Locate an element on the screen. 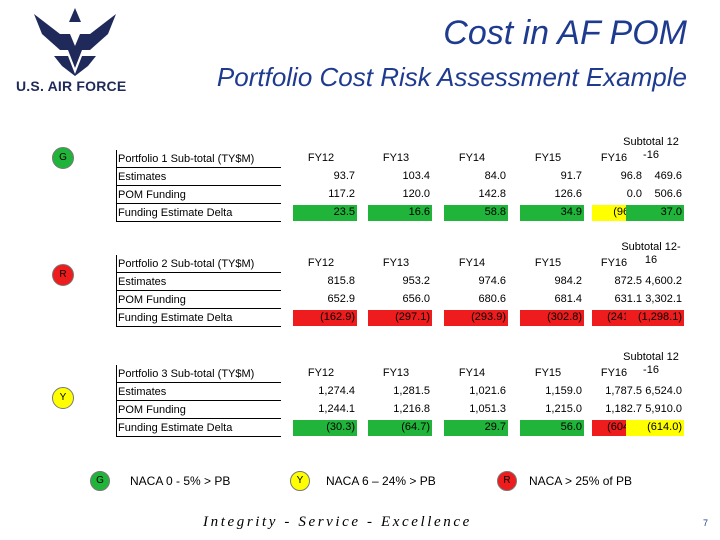 This screenshot has height=540, width=720. estimates-value: 984.2 is located at coordinates (568, 281).